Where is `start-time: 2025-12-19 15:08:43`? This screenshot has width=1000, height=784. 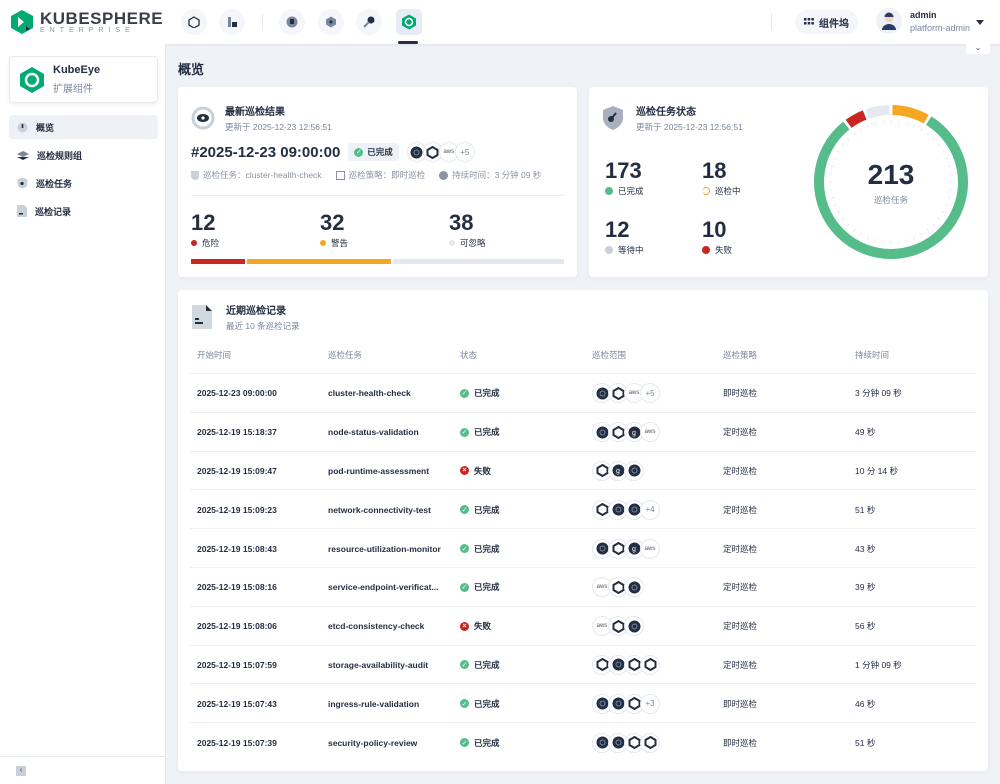 start-time: 2025-12-19 15:08:43 is located at coordinates (237, 548).